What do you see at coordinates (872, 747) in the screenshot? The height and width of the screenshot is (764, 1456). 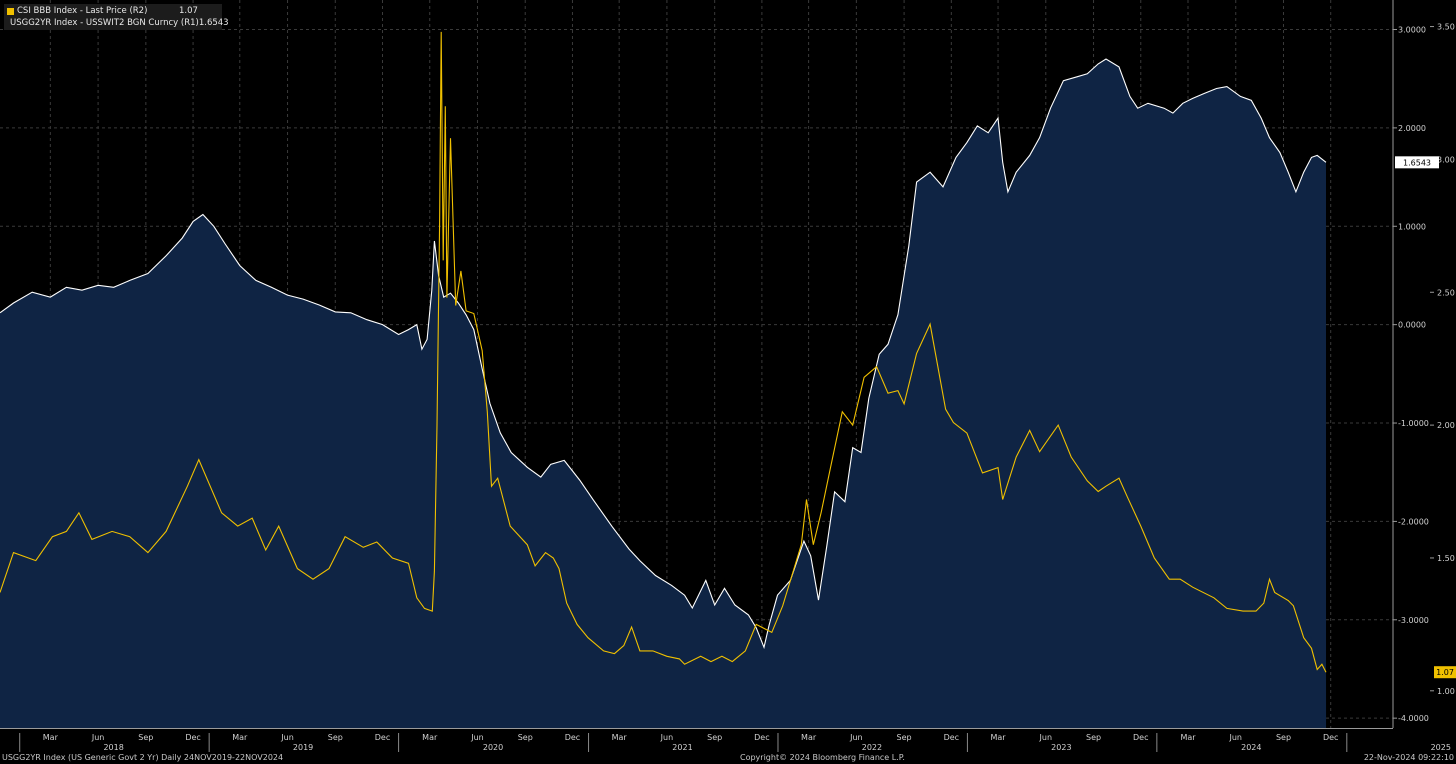 I see `x-year-label: 2022` at bounding box center [872, 747].